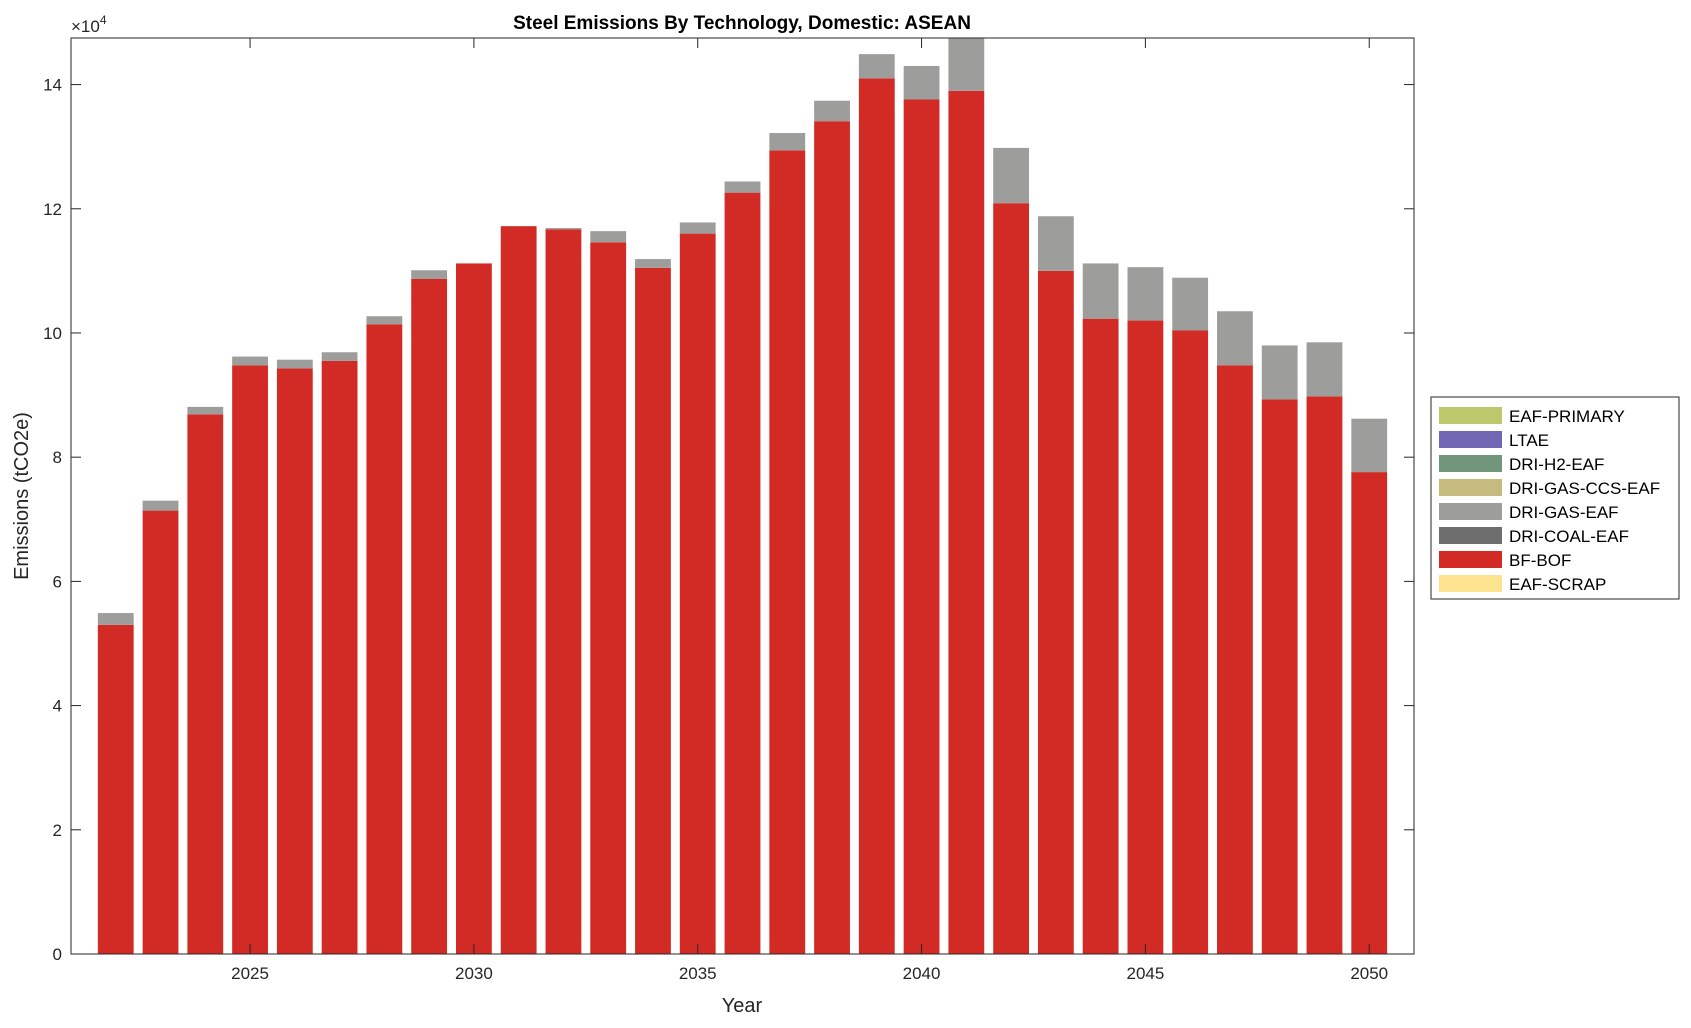  I want to click on legend-swatch-bf-bof, so click(1470, 559).